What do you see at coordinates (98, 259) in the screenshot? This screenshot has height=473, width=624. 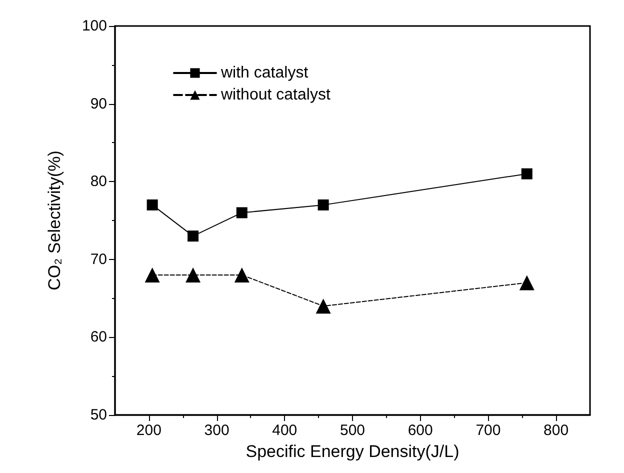 I see `y-tick-label: 70` at bounding box center [98, 259].